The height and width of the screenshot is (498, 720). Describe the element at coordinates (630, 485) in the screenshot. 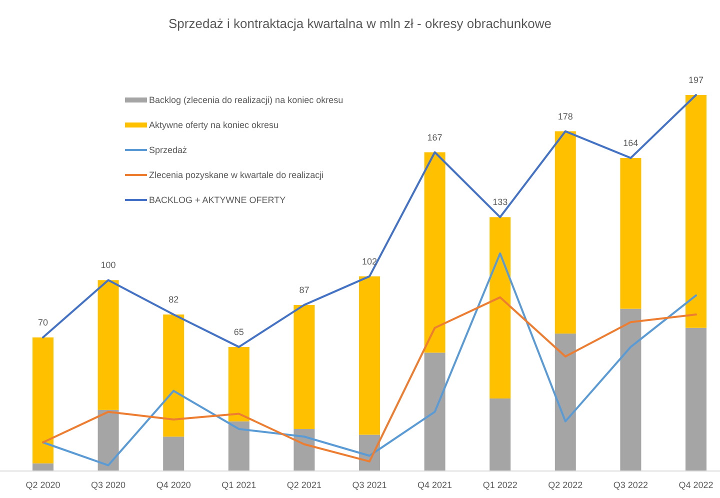

I see `x-tick-label: Q3 2022` at that location.